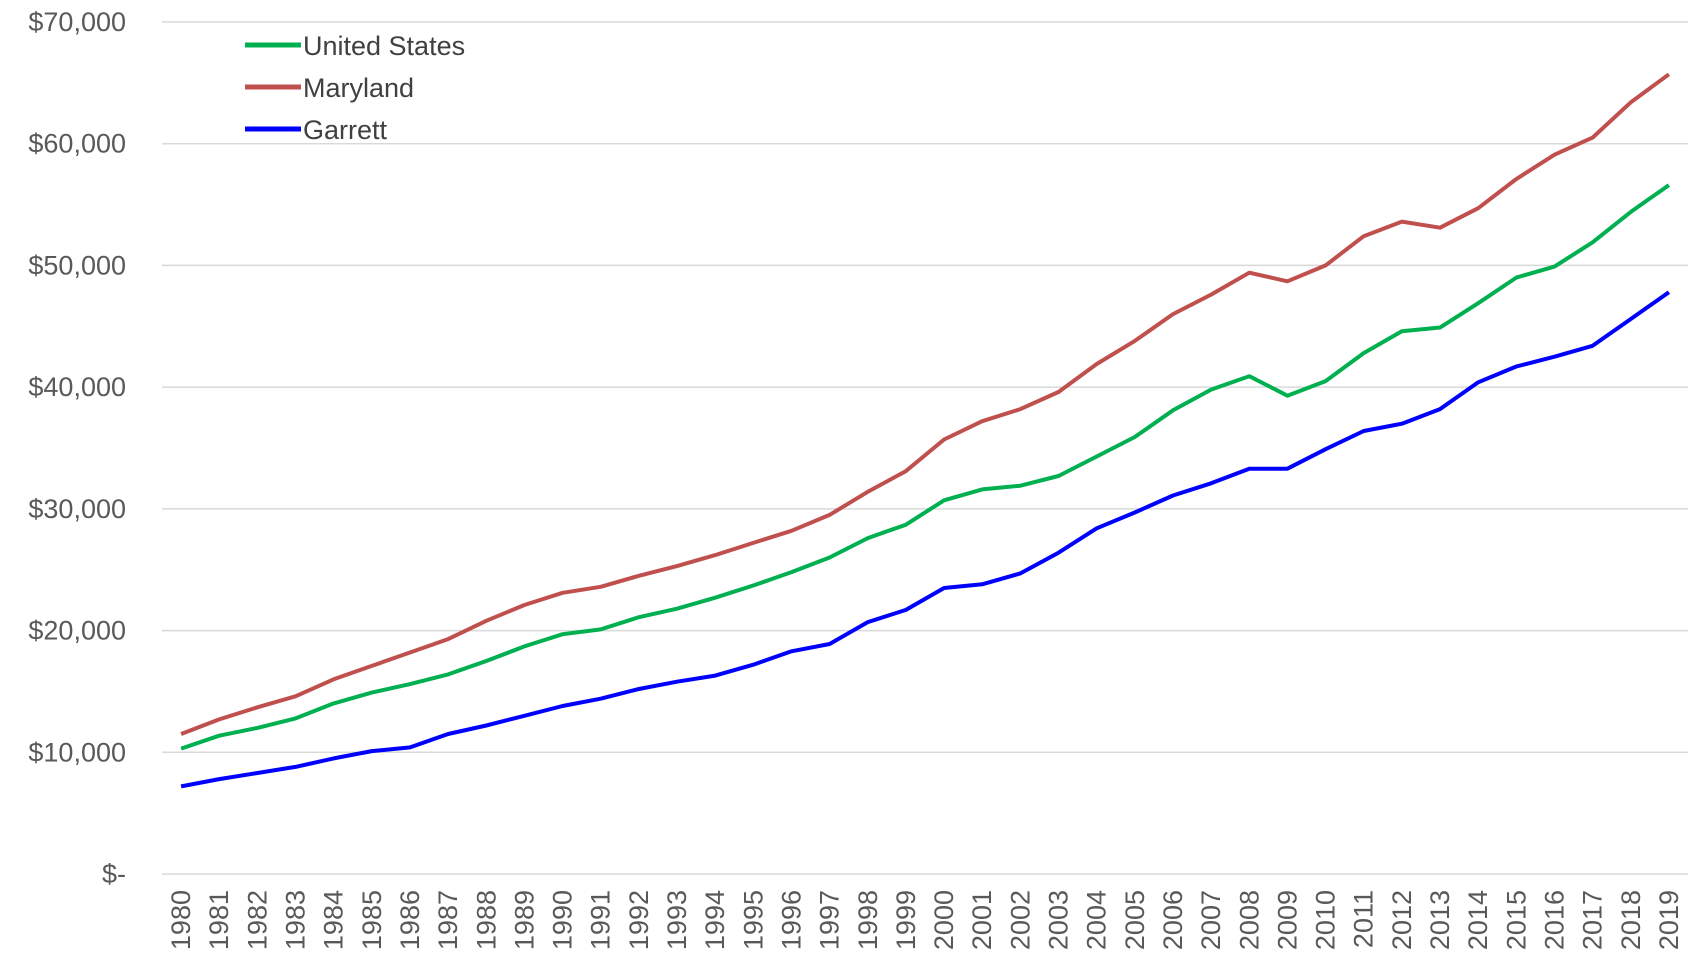  What do you see at coordinates (448, 920) in the screenshot?
I see `x-tick-label: 1987` at bounding box center [448, 920].